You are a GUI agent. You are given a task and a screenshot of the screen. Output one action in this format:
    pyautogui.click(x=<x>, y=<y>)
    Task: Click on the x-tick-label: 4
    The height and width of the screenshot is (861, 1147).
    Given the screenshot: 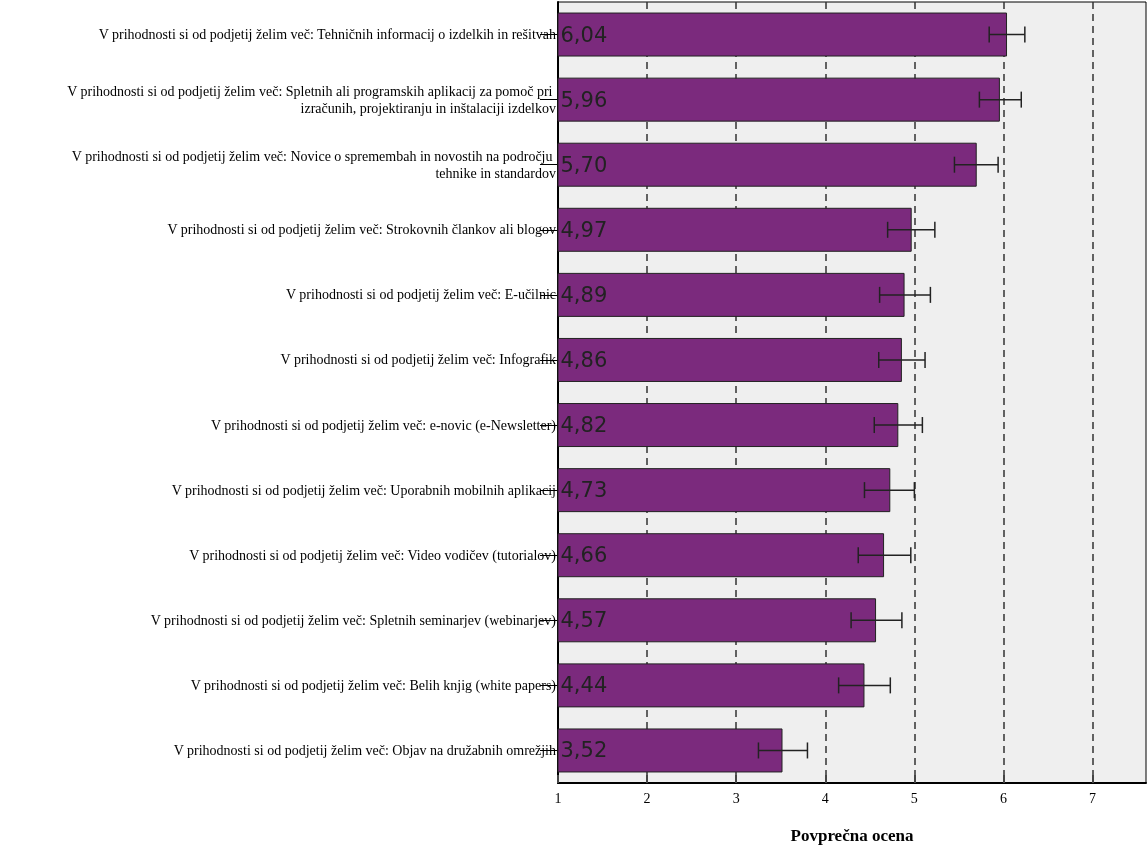 What is the action you would take?
    pyautogui.click(x=825, y=798)
    